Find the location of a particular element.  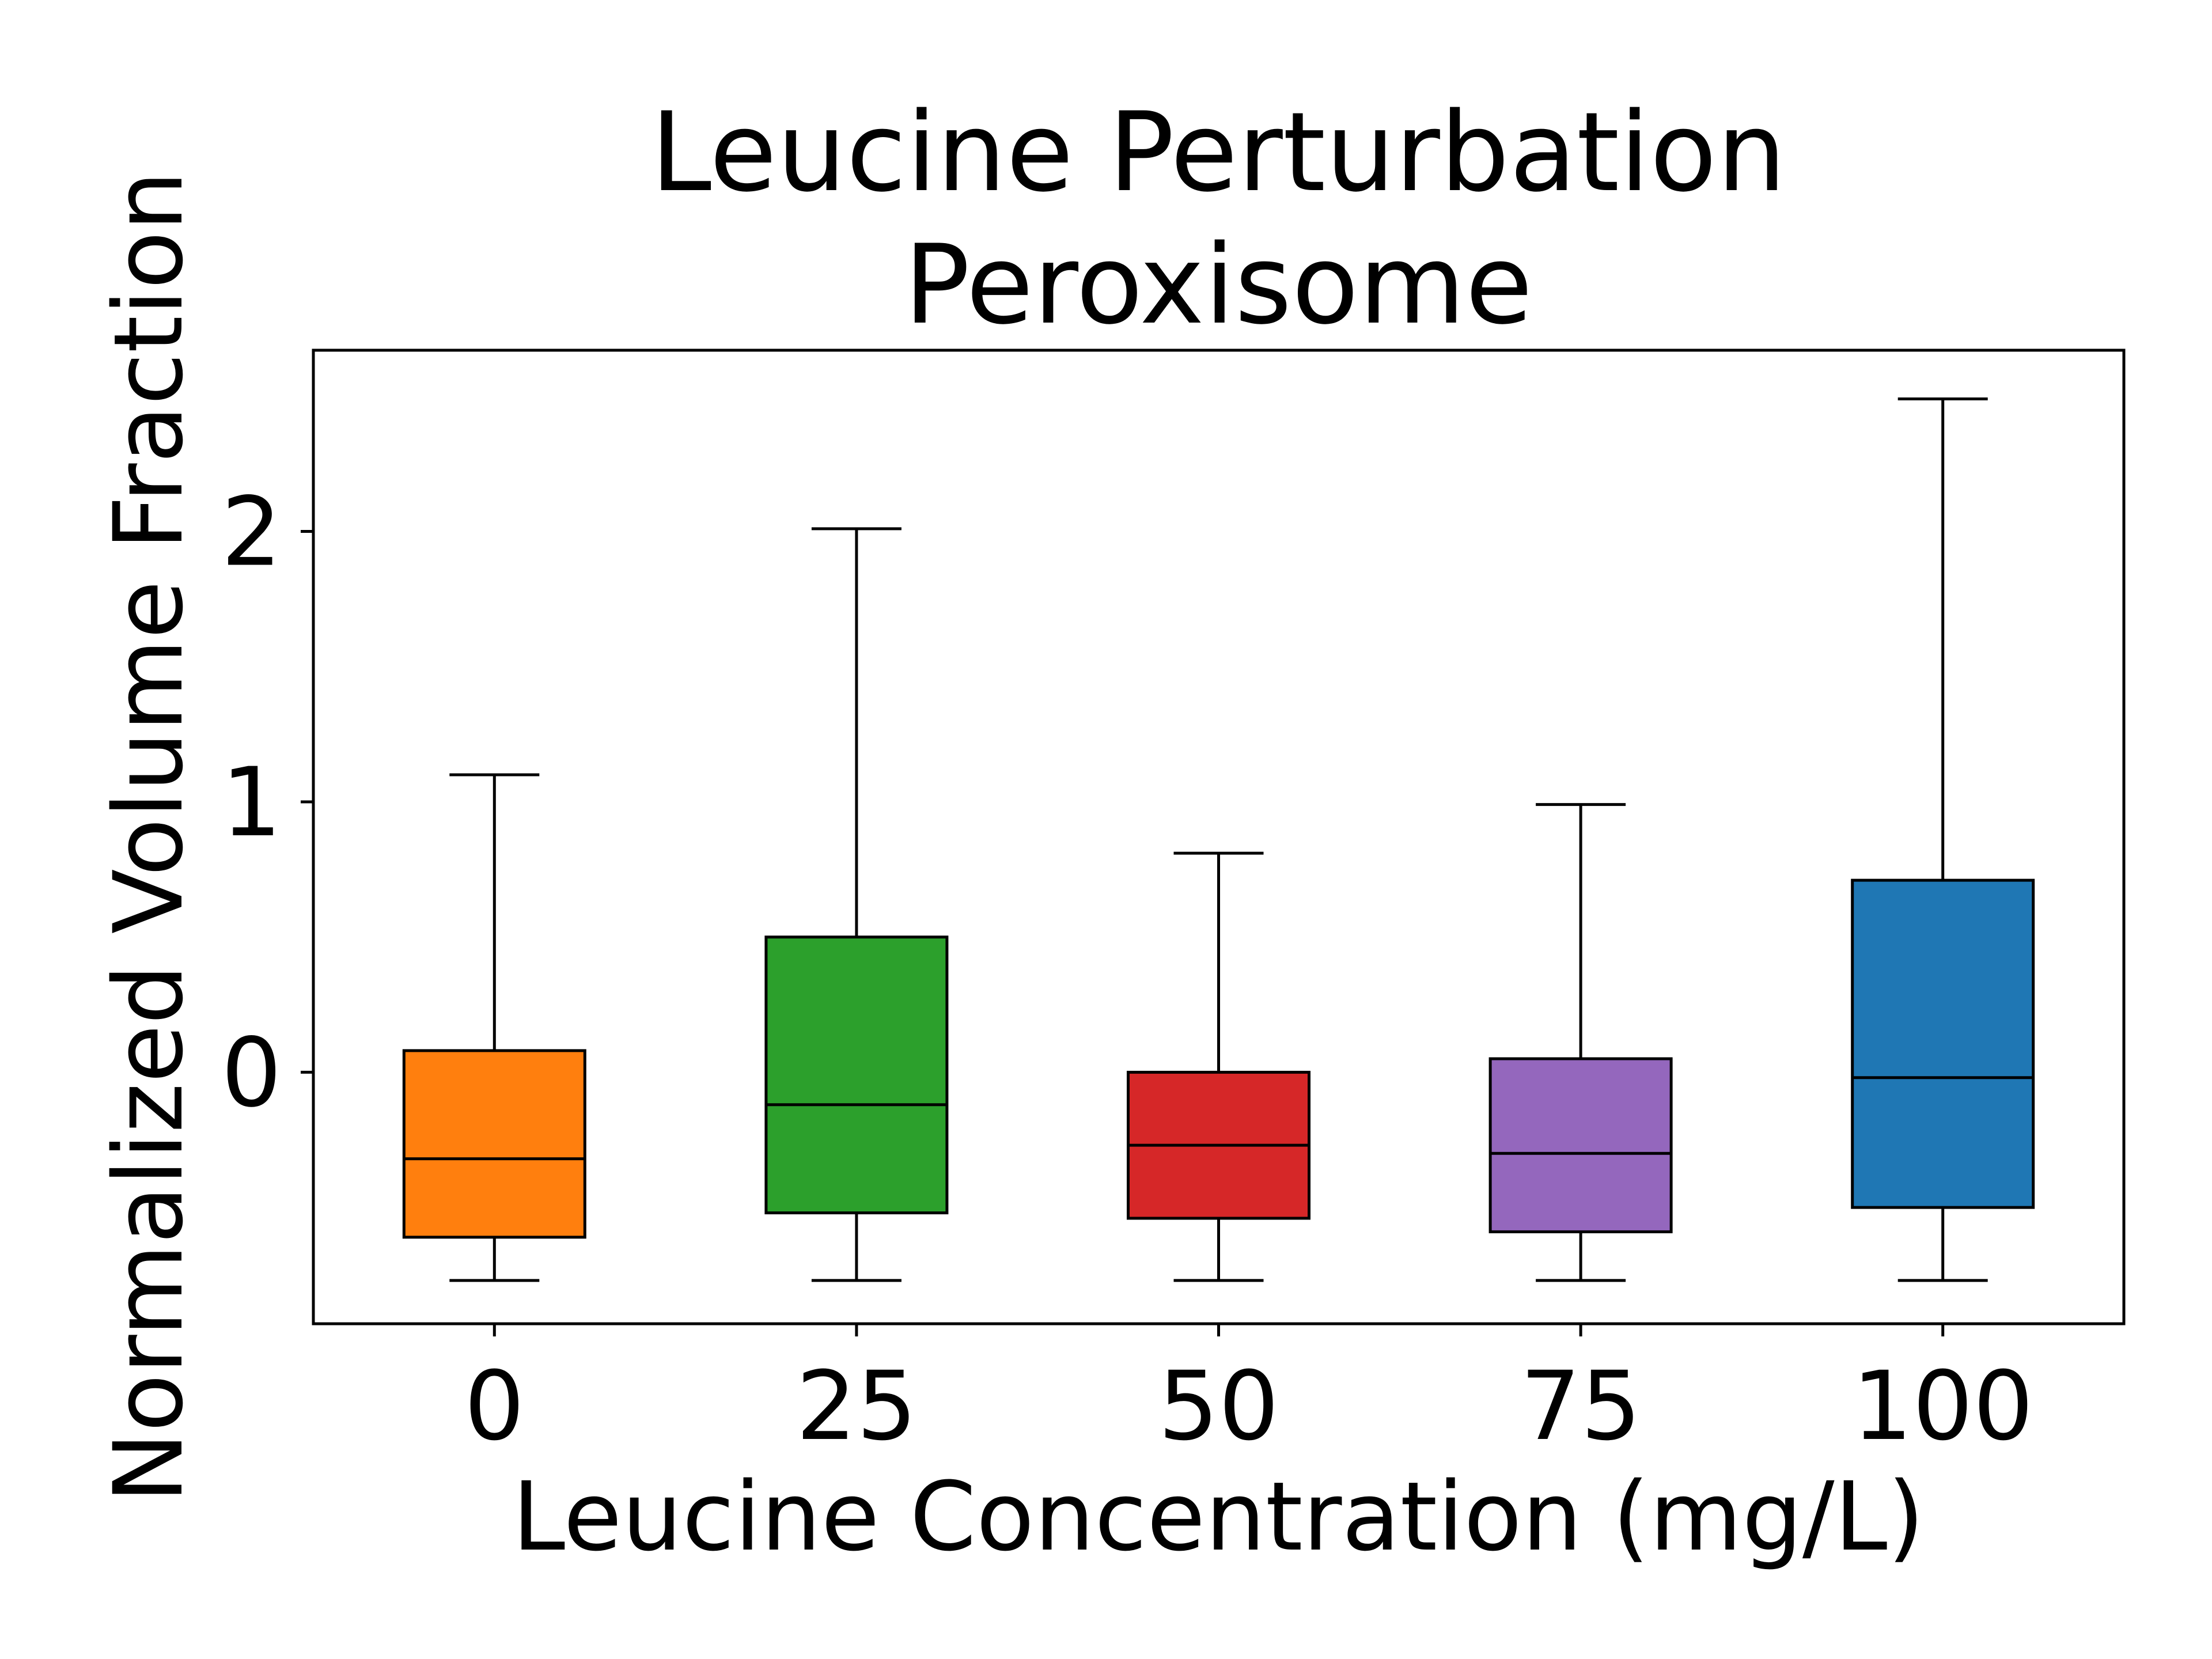

y-axis-ticks: 0 1 2 is located at coordinates (267, 802).